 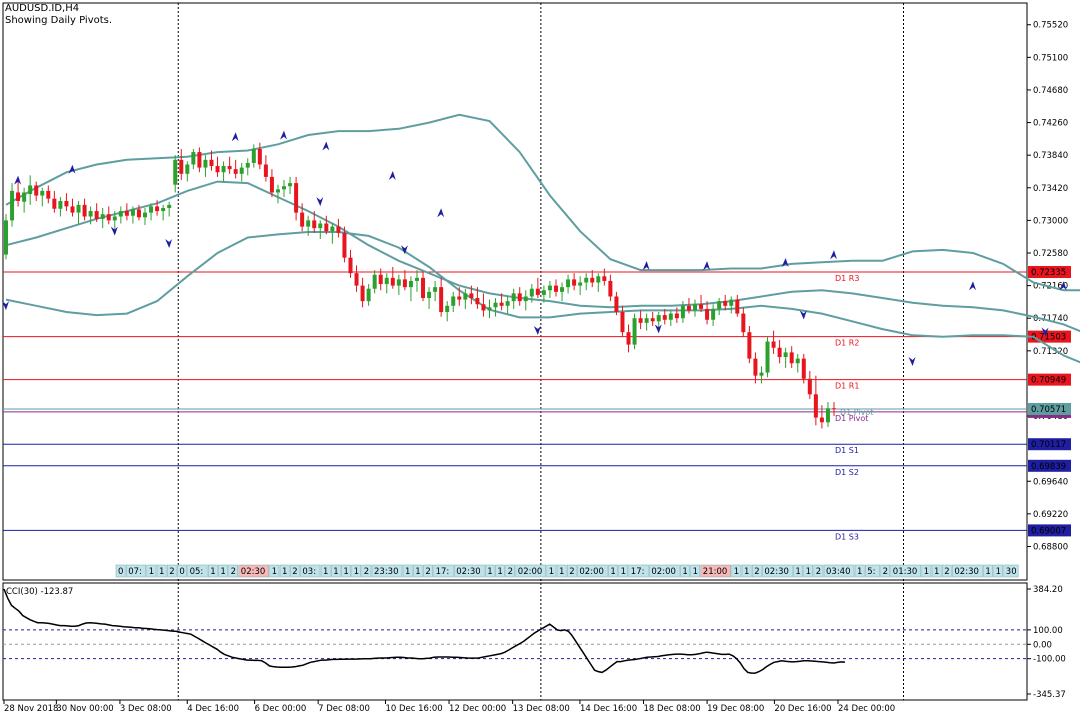 I want to click on current-price-value: 0.70571, so click(x=1048, y=410).